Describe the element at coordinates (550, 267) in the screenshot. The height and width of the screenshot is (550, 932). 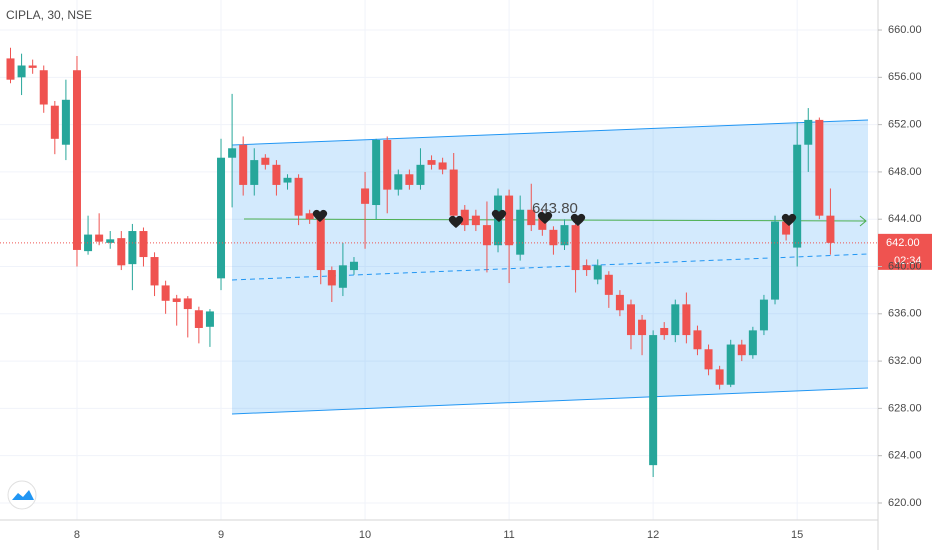
I see `channel-mid` at that location.